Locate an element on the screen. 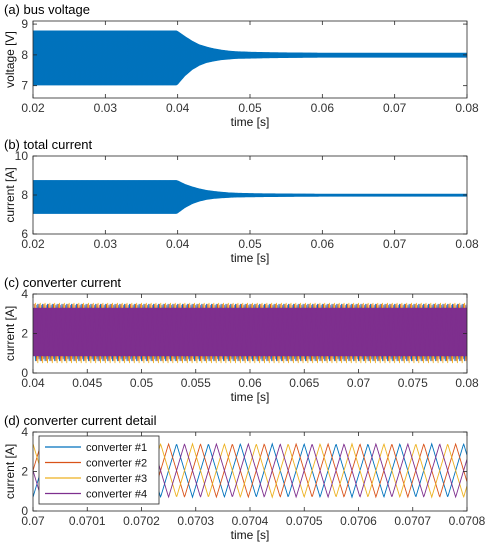  legend-label-1: converter #1 is located at coordinates (116, 448).